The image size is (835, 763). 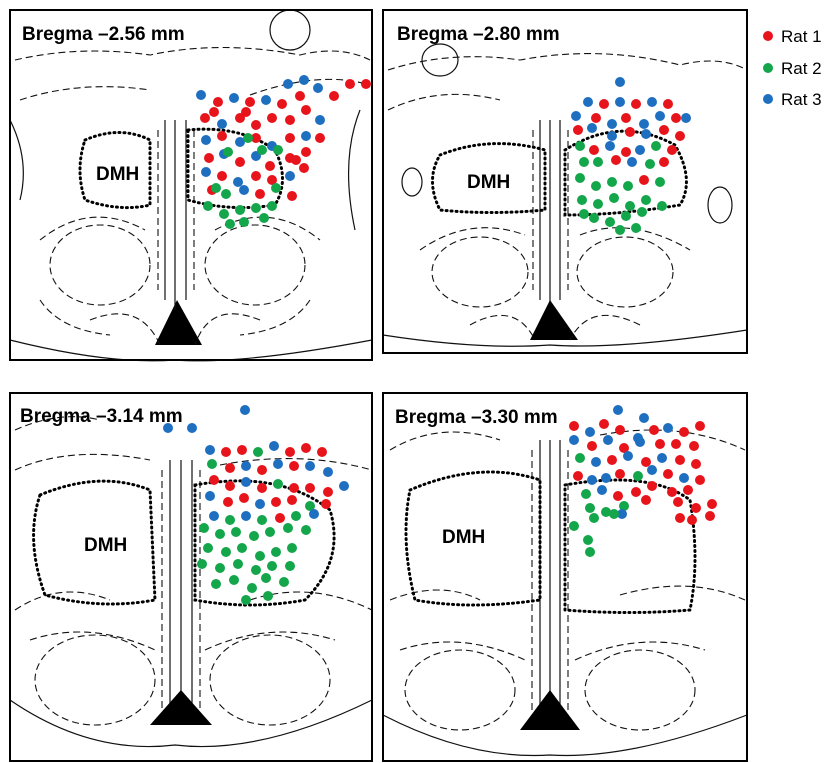 I want to click on panel-3-electrode-sites, so click(x=256, y=505).